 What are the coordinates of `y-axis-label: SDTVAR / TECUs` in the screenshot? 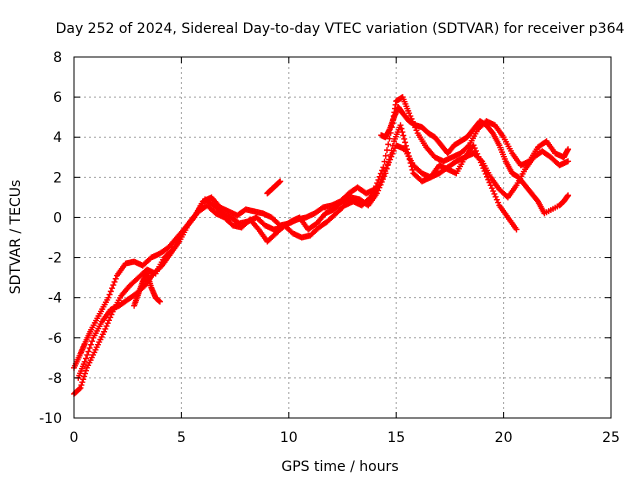 It's located at (16, 237).